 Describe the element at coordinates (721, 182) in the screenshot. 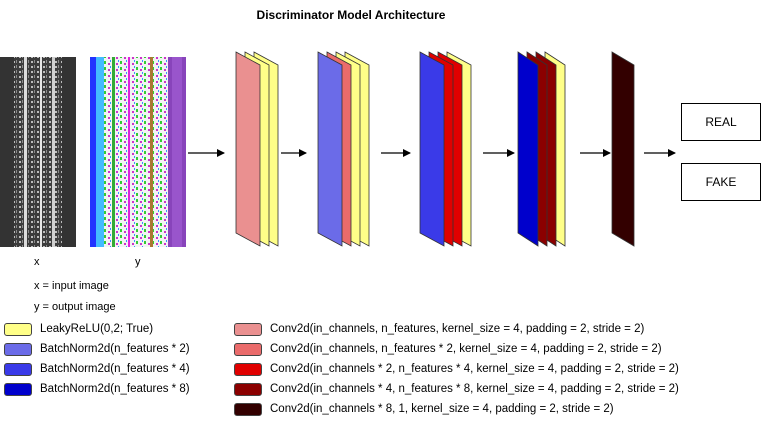

I see `output-fake-box: FAKE` at that location.